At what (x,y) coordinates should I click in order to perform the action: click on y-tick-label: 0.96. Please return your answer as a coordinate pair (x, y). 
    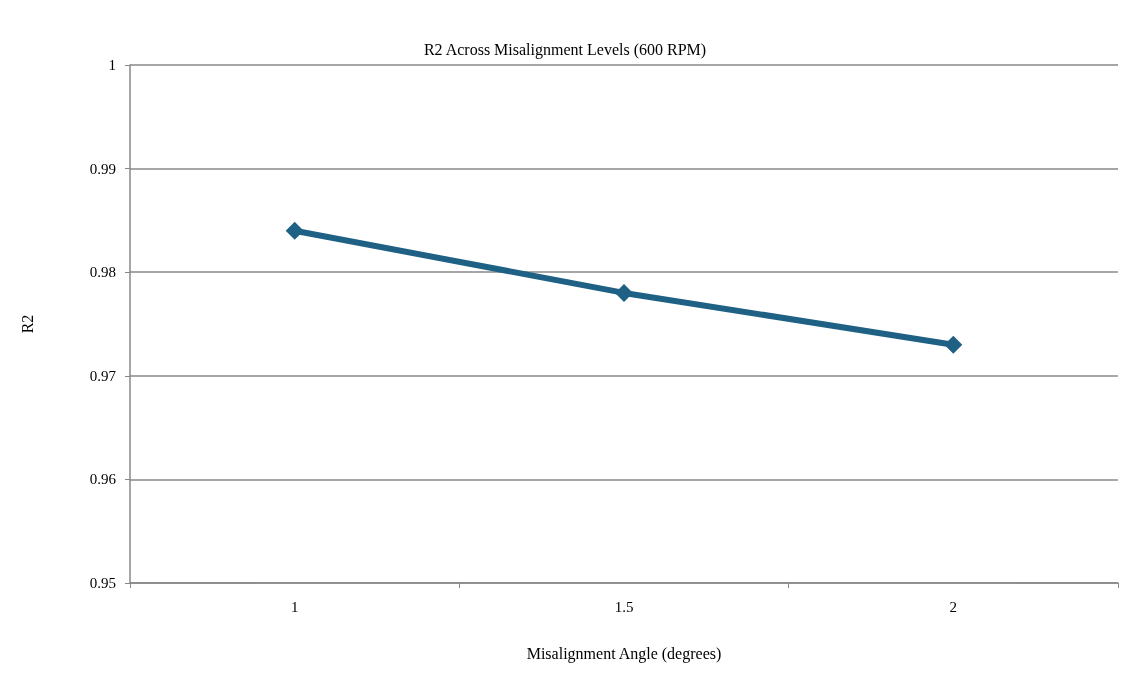
    Looking at the image, I should click on (103, 479).